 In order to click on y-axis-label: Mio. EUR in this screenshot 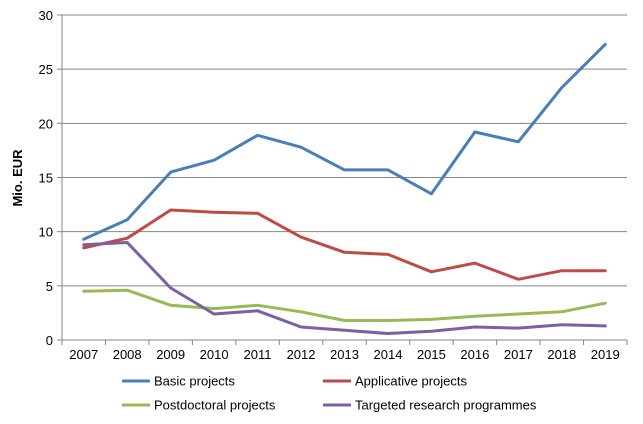, I will do `click(17, 178)`.